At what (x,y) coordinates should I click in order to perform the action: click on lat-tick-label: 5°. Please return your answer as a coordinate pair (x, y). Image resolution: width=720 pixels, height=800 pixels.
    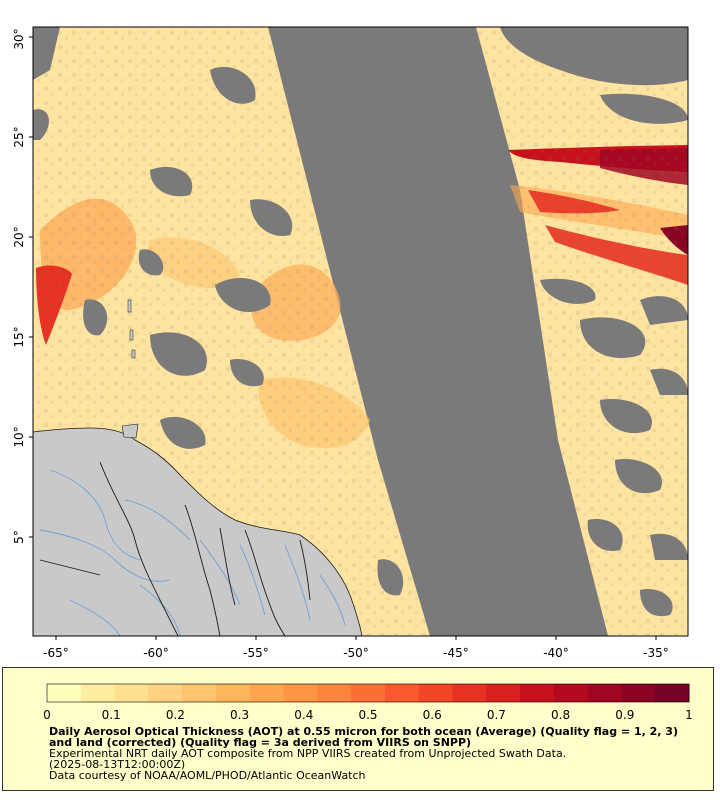
    Looking at the image, I should click on (19, 537).